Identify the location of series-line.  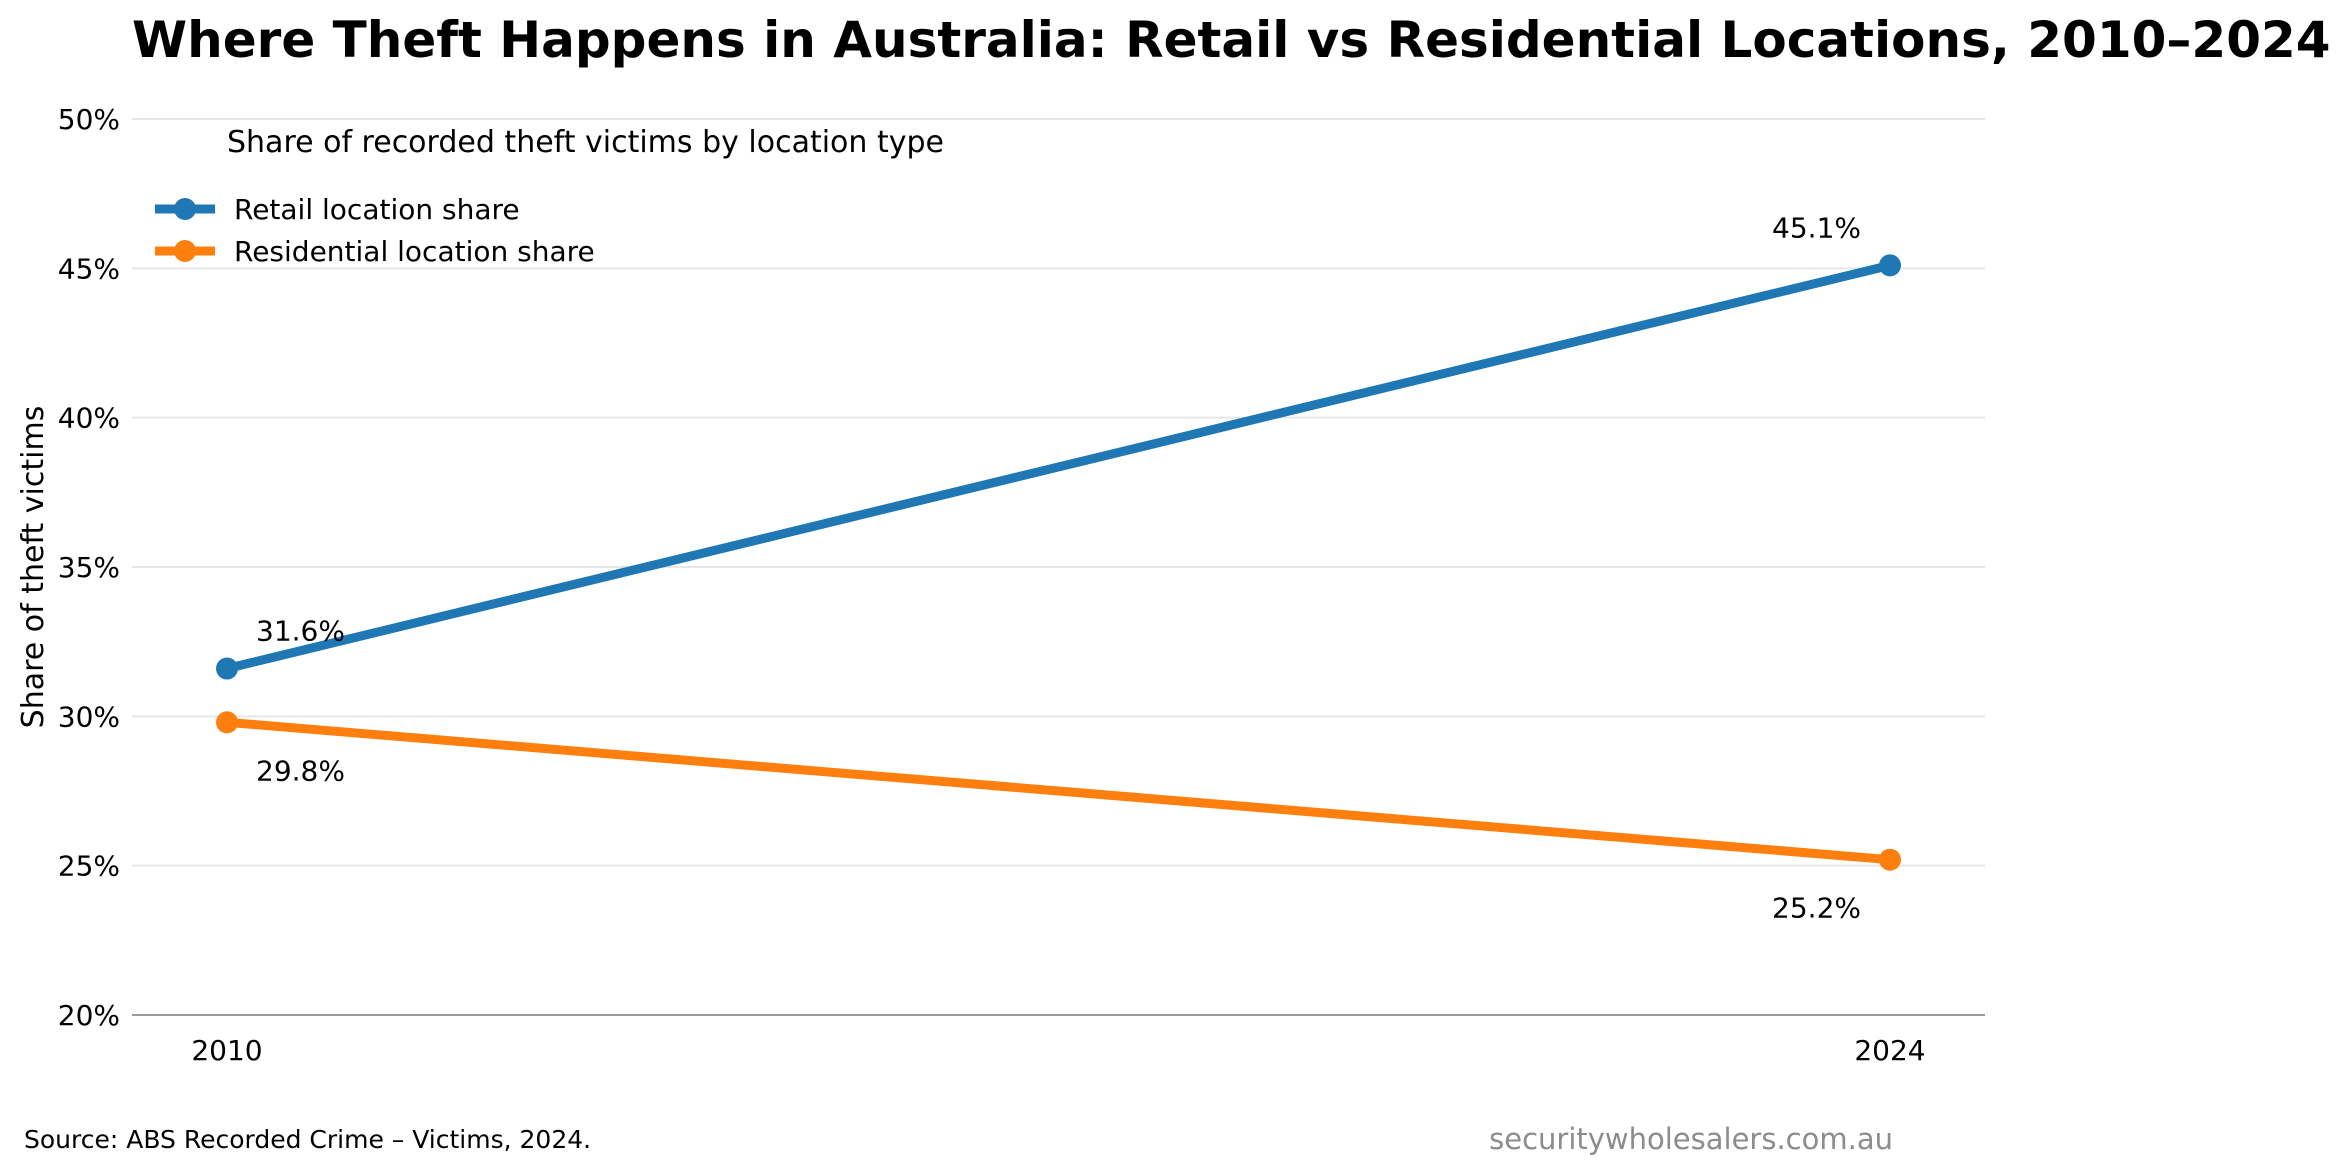
(1058, 791).